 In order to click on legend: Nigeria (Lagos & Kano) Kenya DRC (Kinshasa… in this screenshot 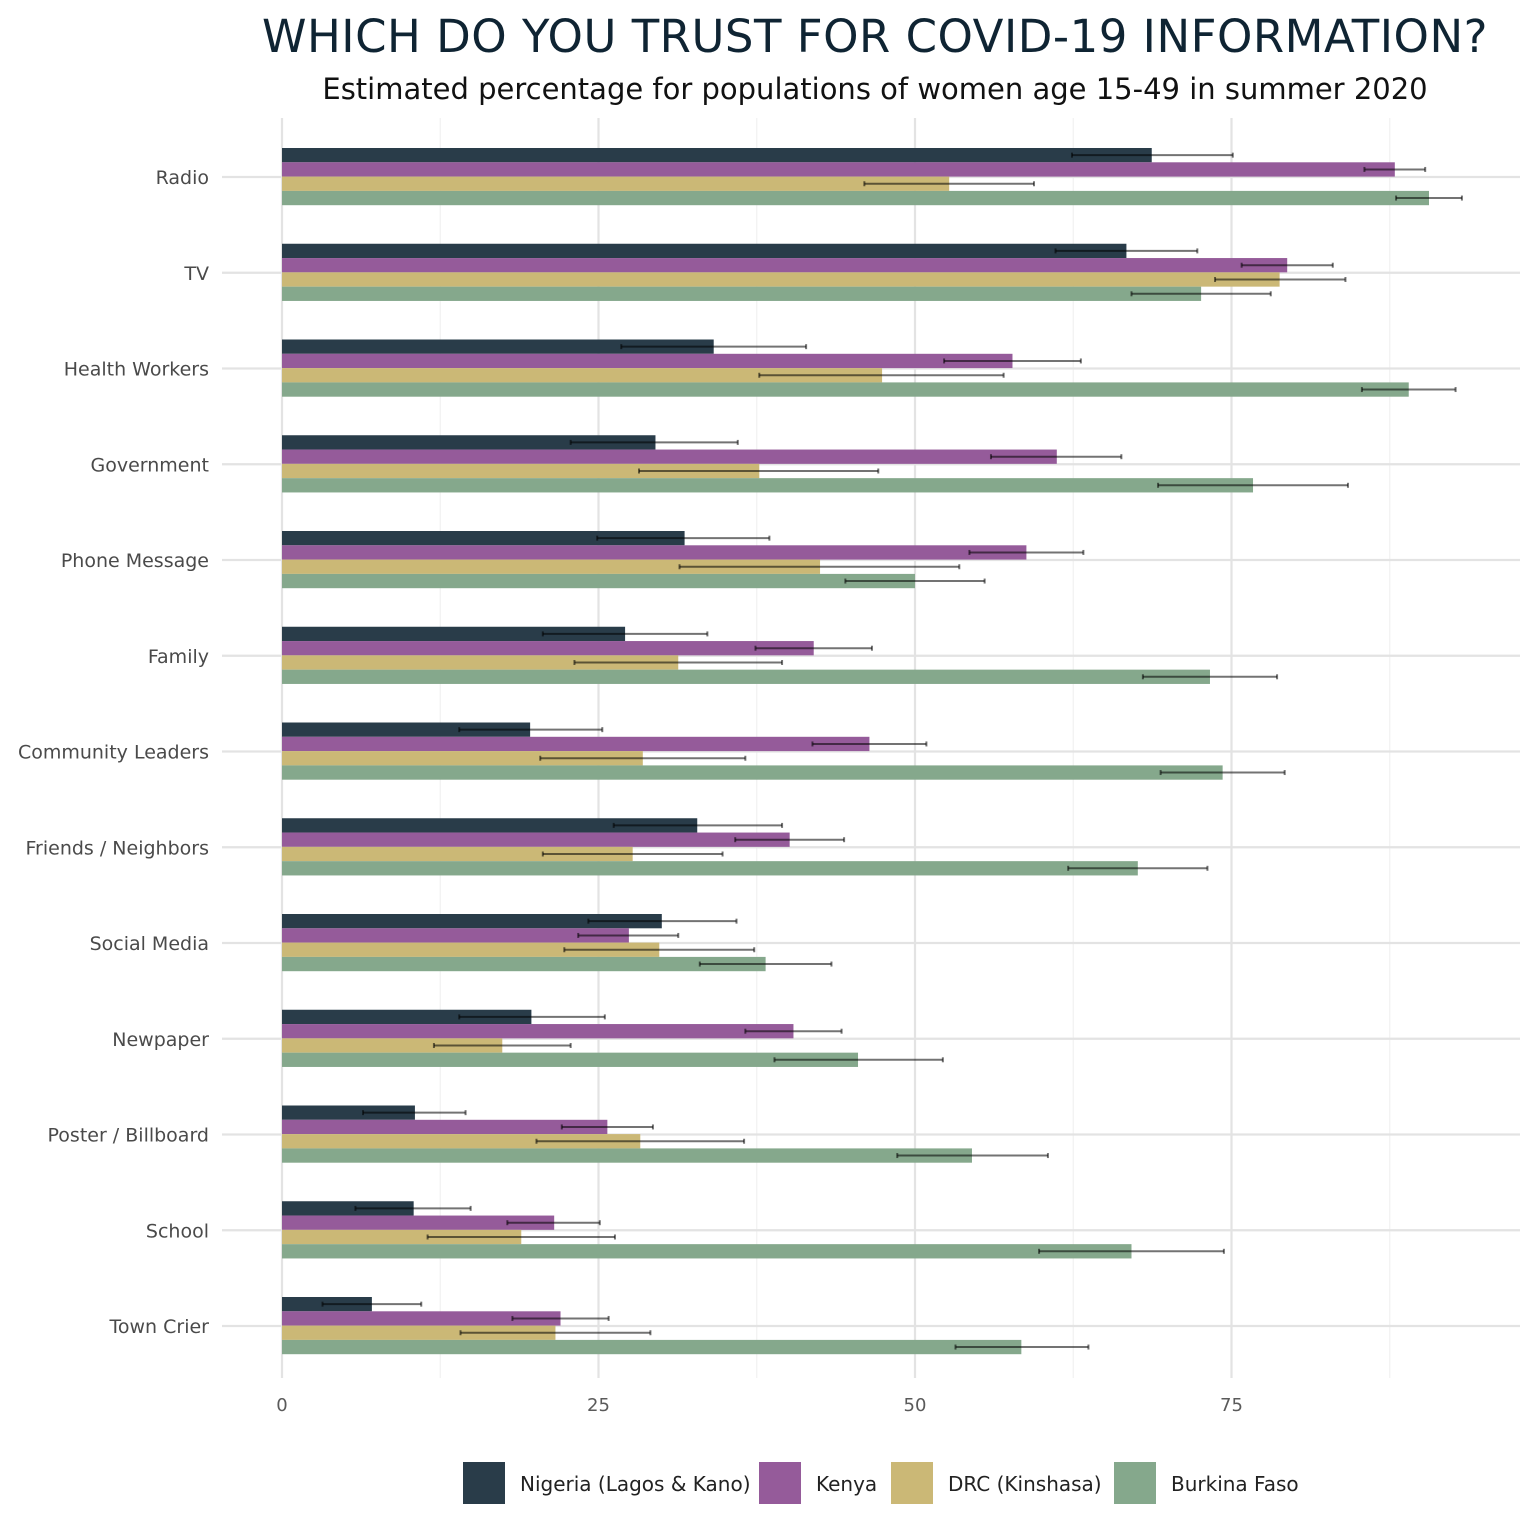, I will do `click(881, 1483)`.